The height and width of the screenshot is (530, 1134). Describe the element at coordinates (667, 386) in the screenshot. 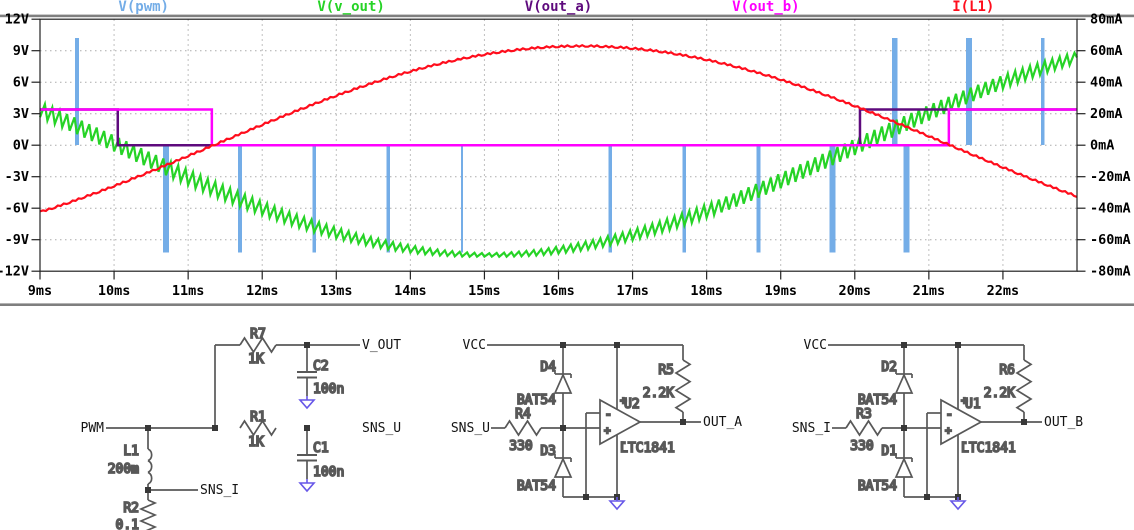

I see `resistor-R5: R5 2.2K` at that location.